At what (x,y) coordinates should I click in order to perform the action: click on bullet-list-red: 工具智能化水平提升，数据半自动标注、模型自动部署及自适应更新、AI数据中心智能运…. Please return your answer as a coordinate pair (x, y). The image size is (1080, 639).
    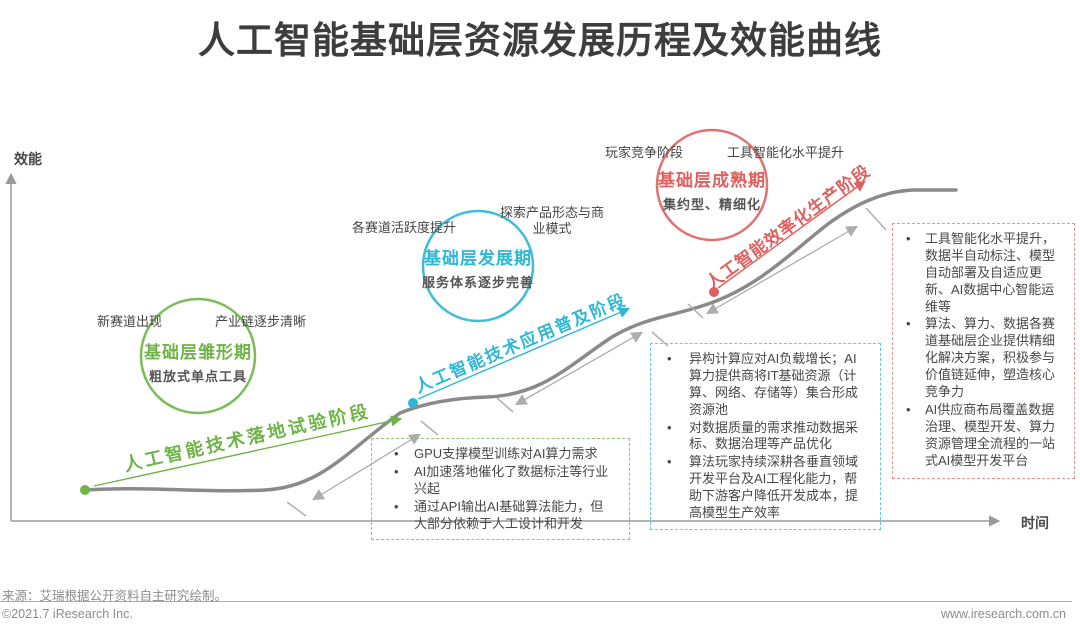
    Looking at the image, I should click on (983, 350).